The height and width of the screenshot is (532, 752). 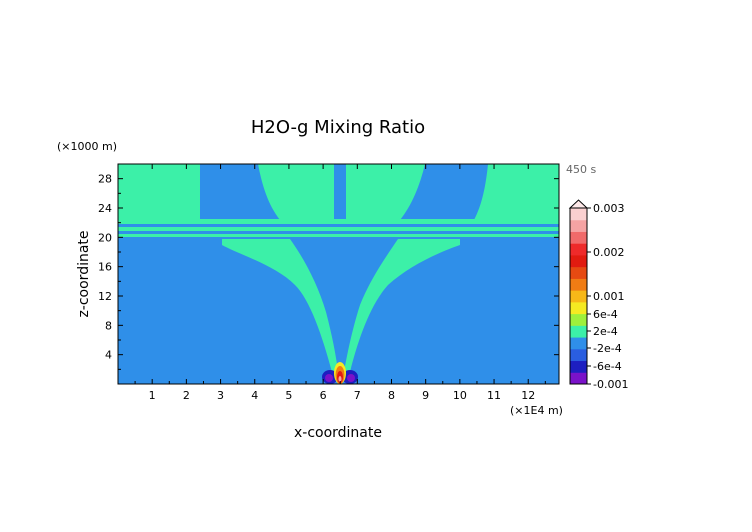 I want to click on plume-right-arm, so click(x=402, y=305).